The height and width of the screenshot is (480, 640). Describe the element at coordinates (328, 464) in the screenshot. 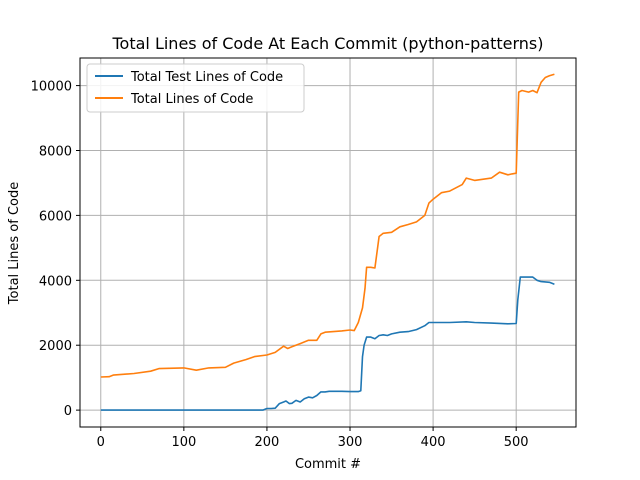

I see `x-axis-label: Commit #` at that location.